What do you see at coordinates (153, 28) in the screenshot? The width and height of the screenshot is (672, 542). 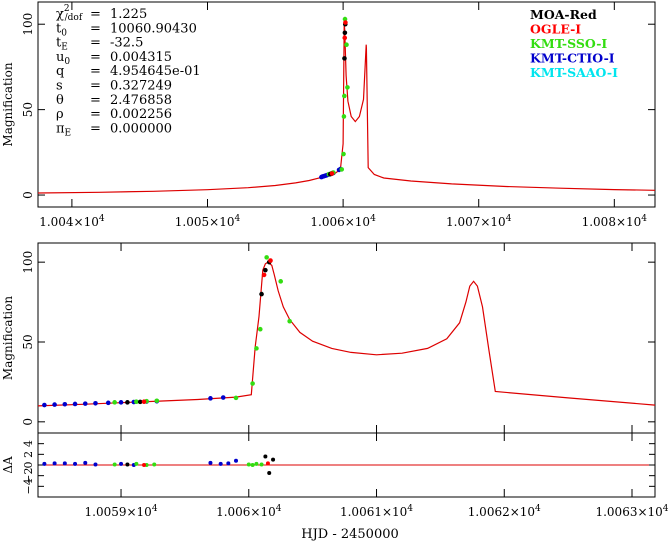 I see `param-value: 10060.90430` at bounding box center [153, 28].